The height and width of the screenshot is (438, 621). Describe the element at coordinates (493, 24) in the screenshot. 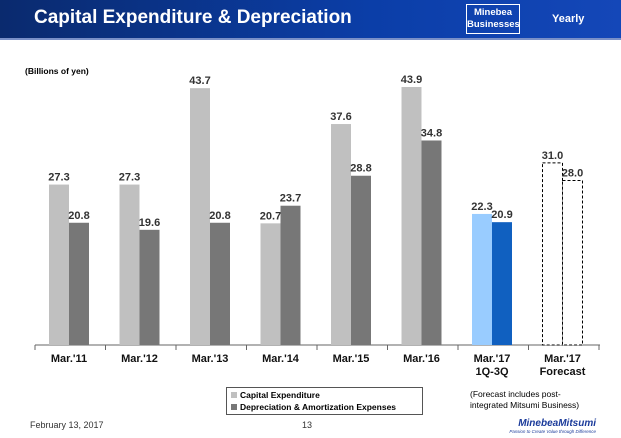

I see `badge-line2: Businesses` at that location.